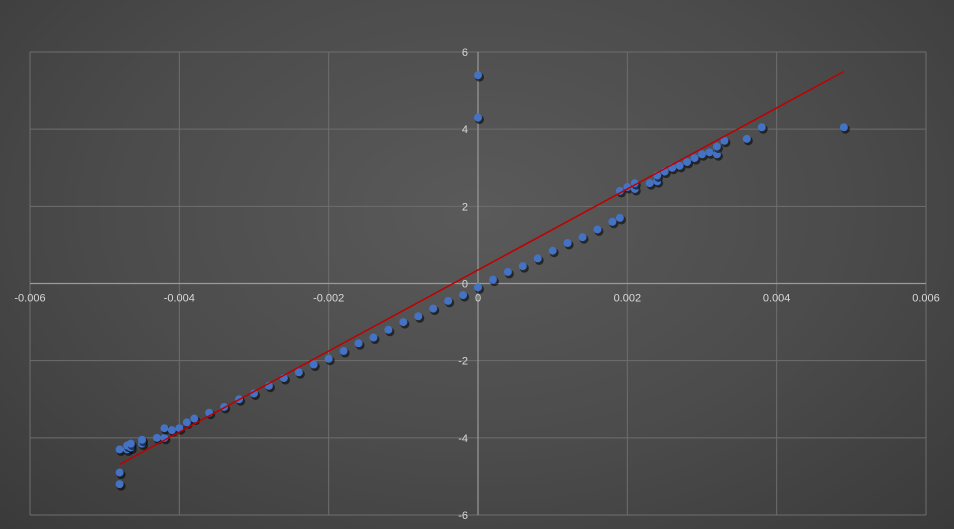 Image resolution: width=954 pixels, height=529 pixels. What do you see at coordinates (463, 516) in the screenshot?
I see `y-tick-label: -6` at bounding box center [463, 516].